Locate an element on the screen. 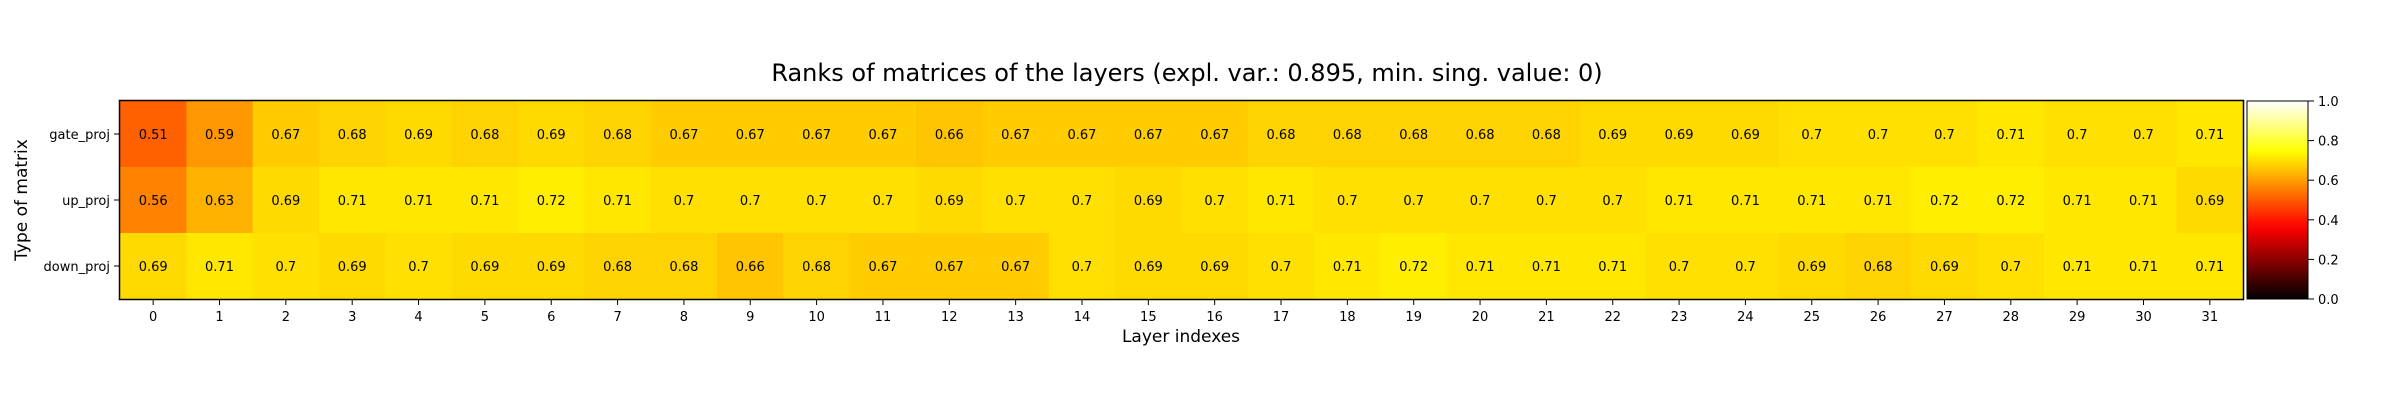 Image resolution: width=2400 pixels, height=400 pixels. x-tick-label: 7 is located at coordinates (617, 317).